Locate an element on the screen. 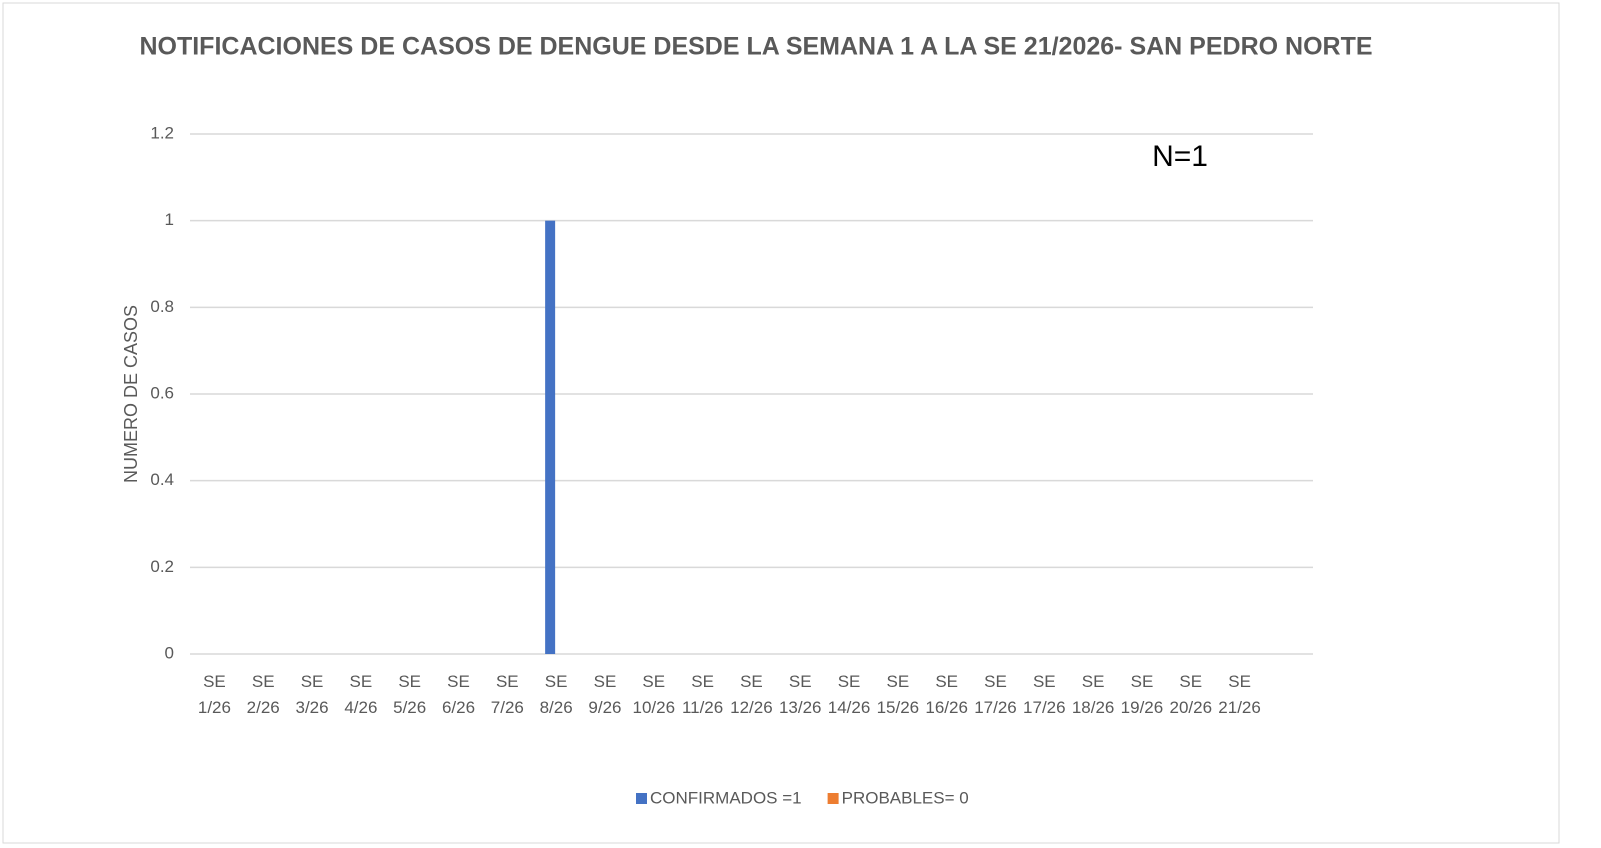 The image size is (1601, 848). x-tick-label: SE 15/26 is located at coordinates (898, 694).